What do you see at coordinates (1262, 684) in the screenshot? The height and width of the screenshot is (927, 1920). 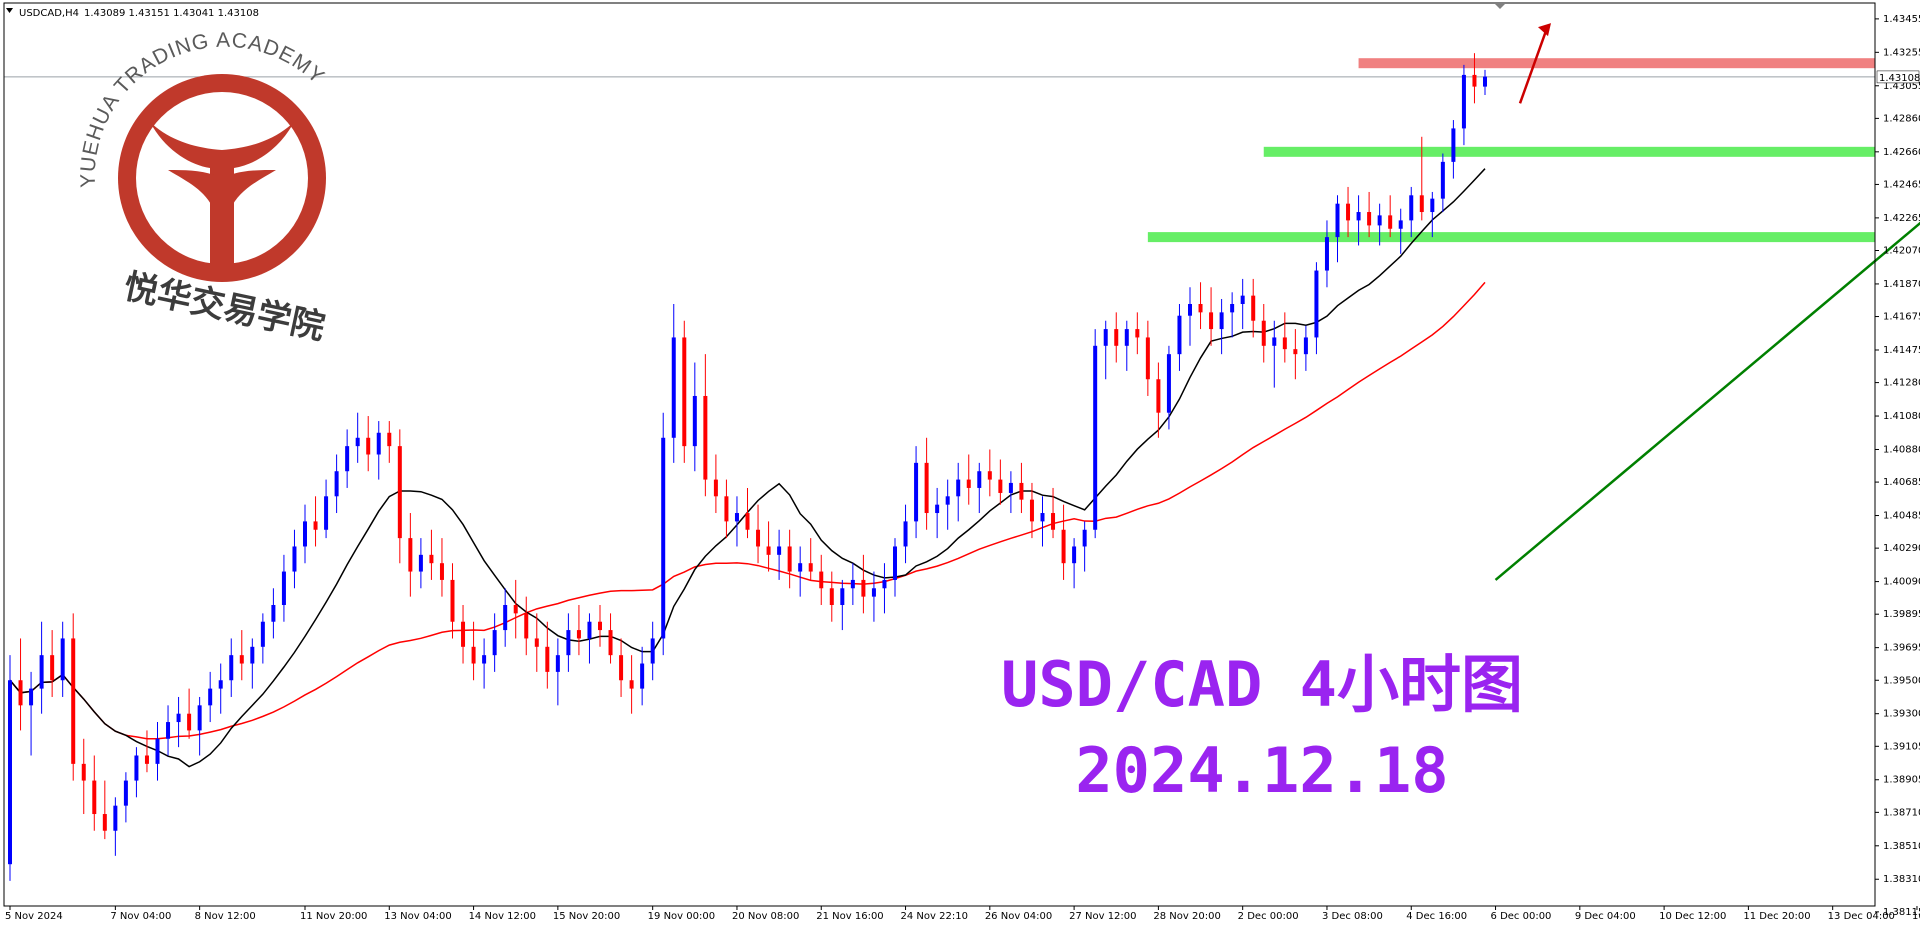 I see `annotation-title: USD/CAD 4小时图` at bounding box center [1262, 684].